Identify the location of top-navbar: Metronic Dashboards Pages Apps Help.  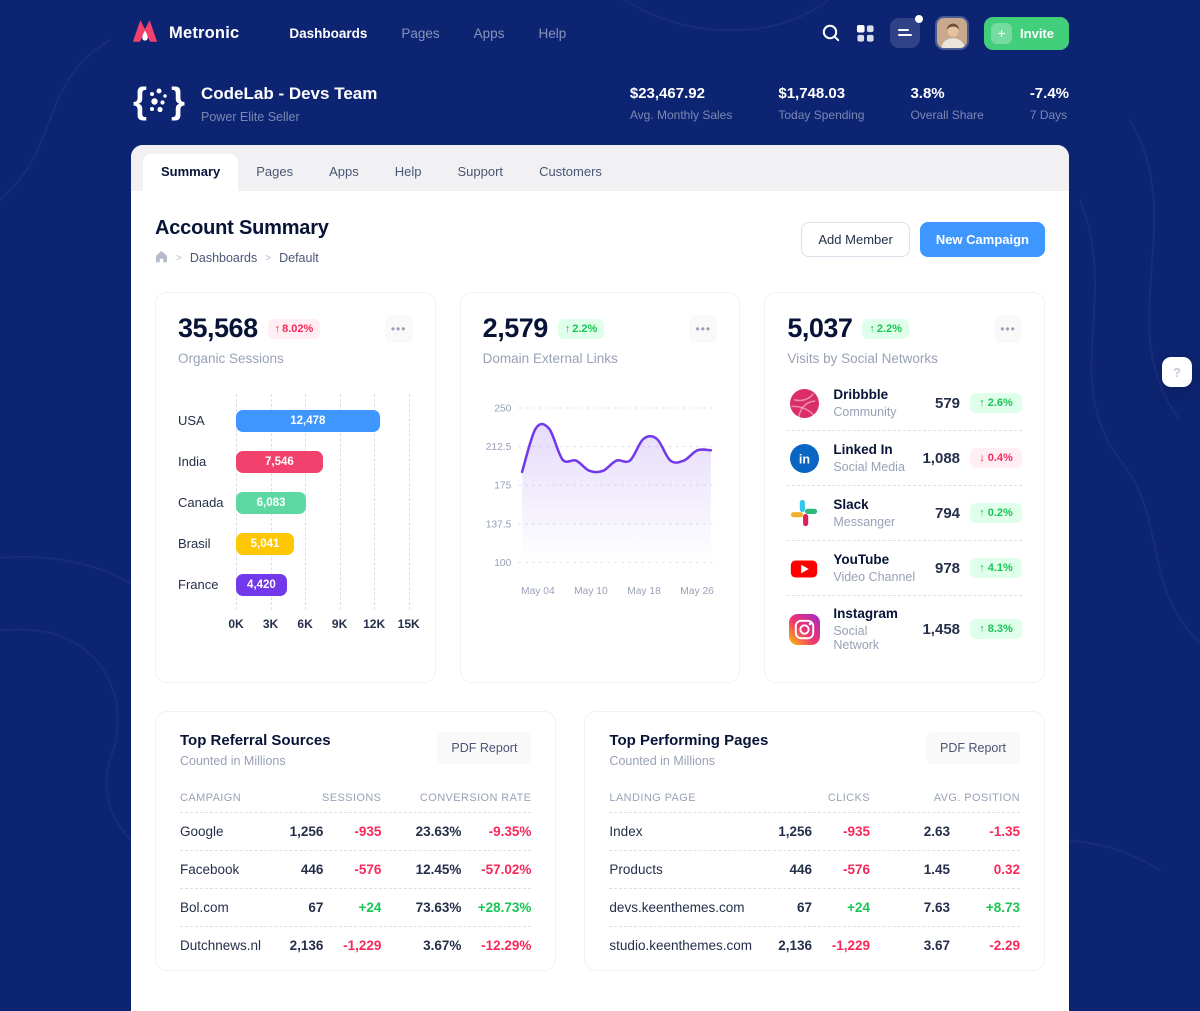
(600, 33).